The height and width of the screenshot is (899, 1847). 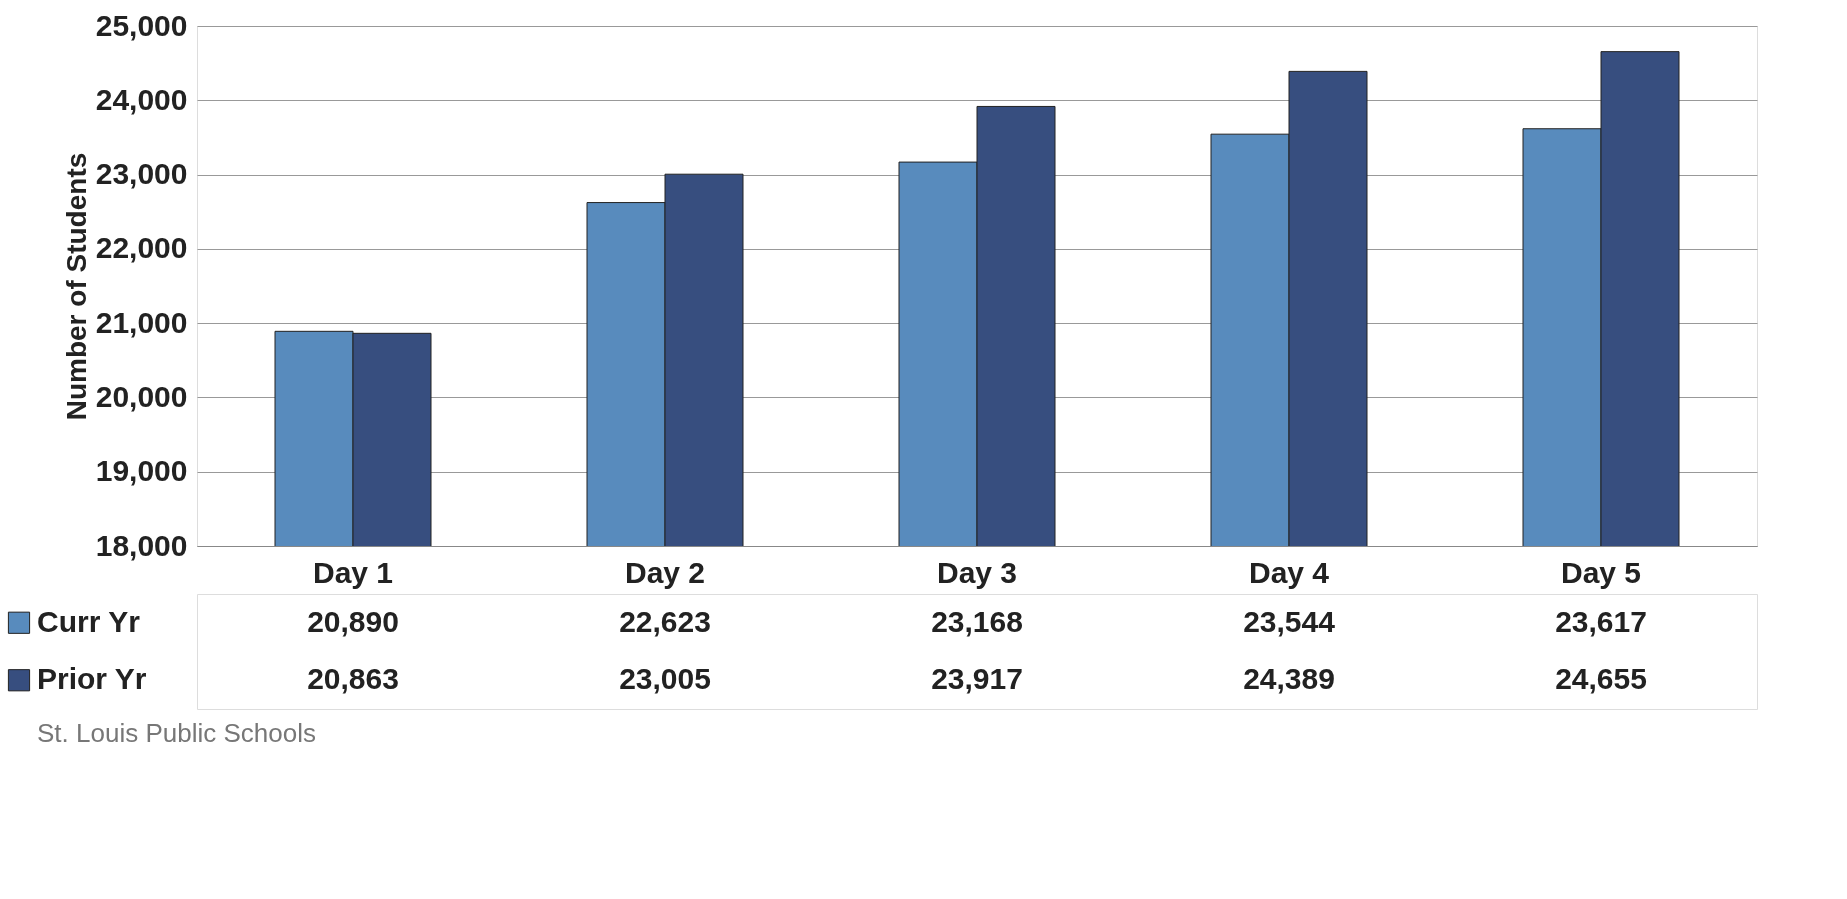 What do you see at coordinates (89, 621) in the screenshot?
I see `legend-label: Curr Yr` at bounding box center [89, 621].